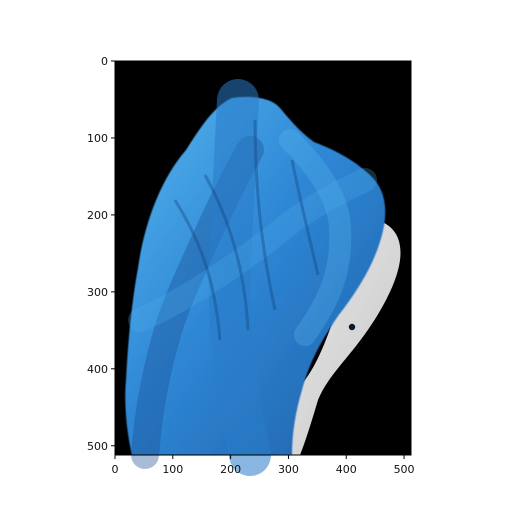 The height and width of the screenshot is (512, 512). What do you see at coordinates (230, 469) in the screenshot?
I see `x-tick-label: 200` at bounding box center [230, 469].